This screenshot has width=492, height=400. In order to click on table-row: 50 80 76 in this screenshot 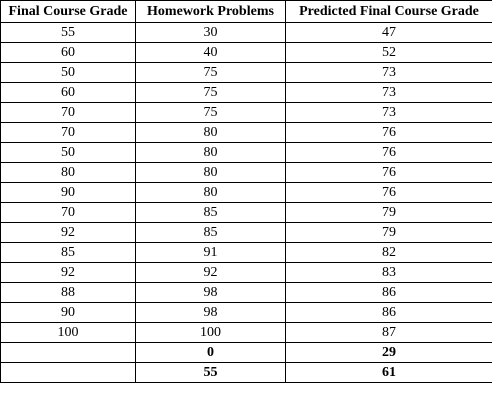, I will do `click(246, 152)`.